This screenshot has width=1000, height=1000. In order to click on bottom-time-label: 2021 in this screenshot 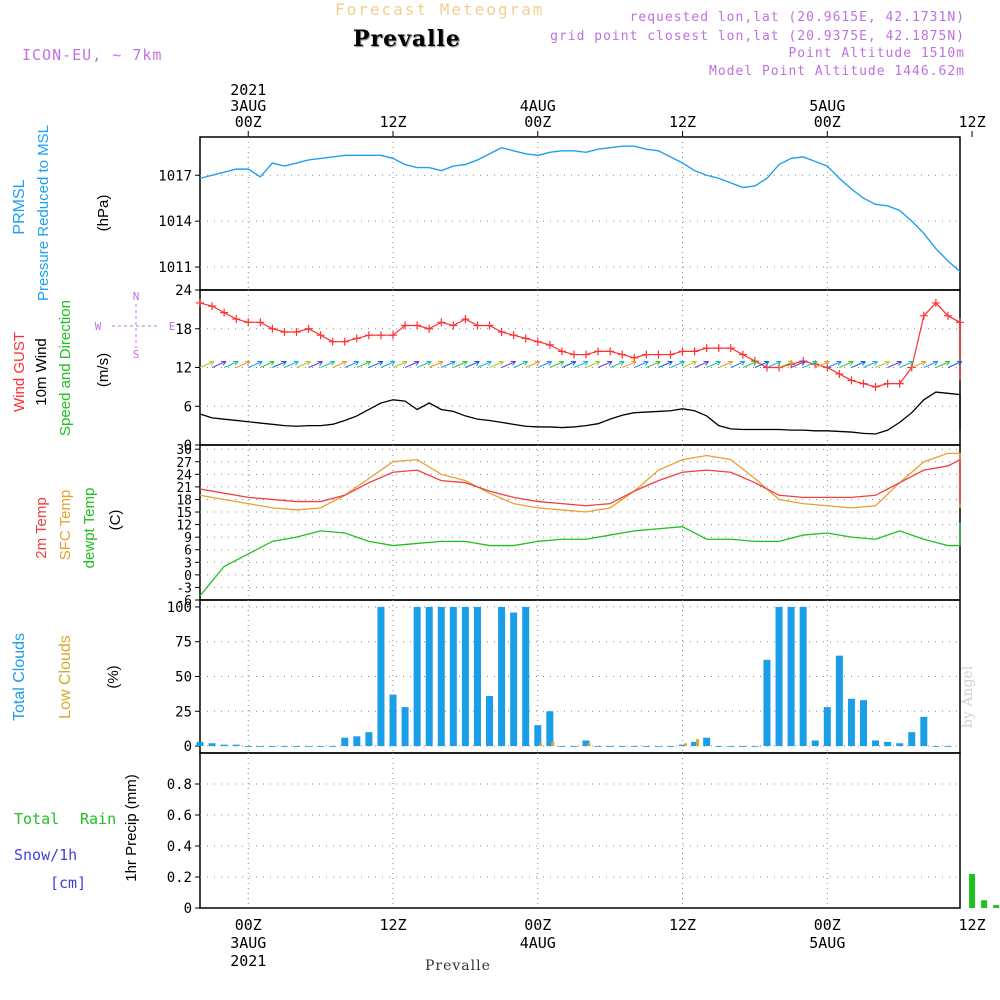, I will do `click(248, 961)`.